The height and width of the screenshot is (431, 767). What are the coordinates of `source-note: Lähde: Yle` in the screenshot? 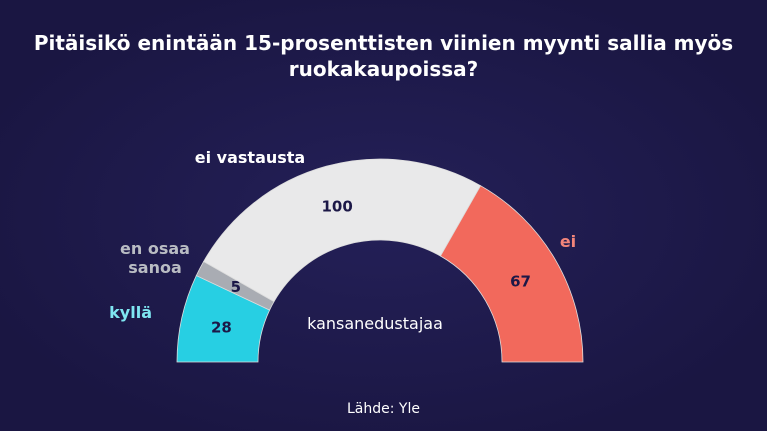 It's located at (383, 409).